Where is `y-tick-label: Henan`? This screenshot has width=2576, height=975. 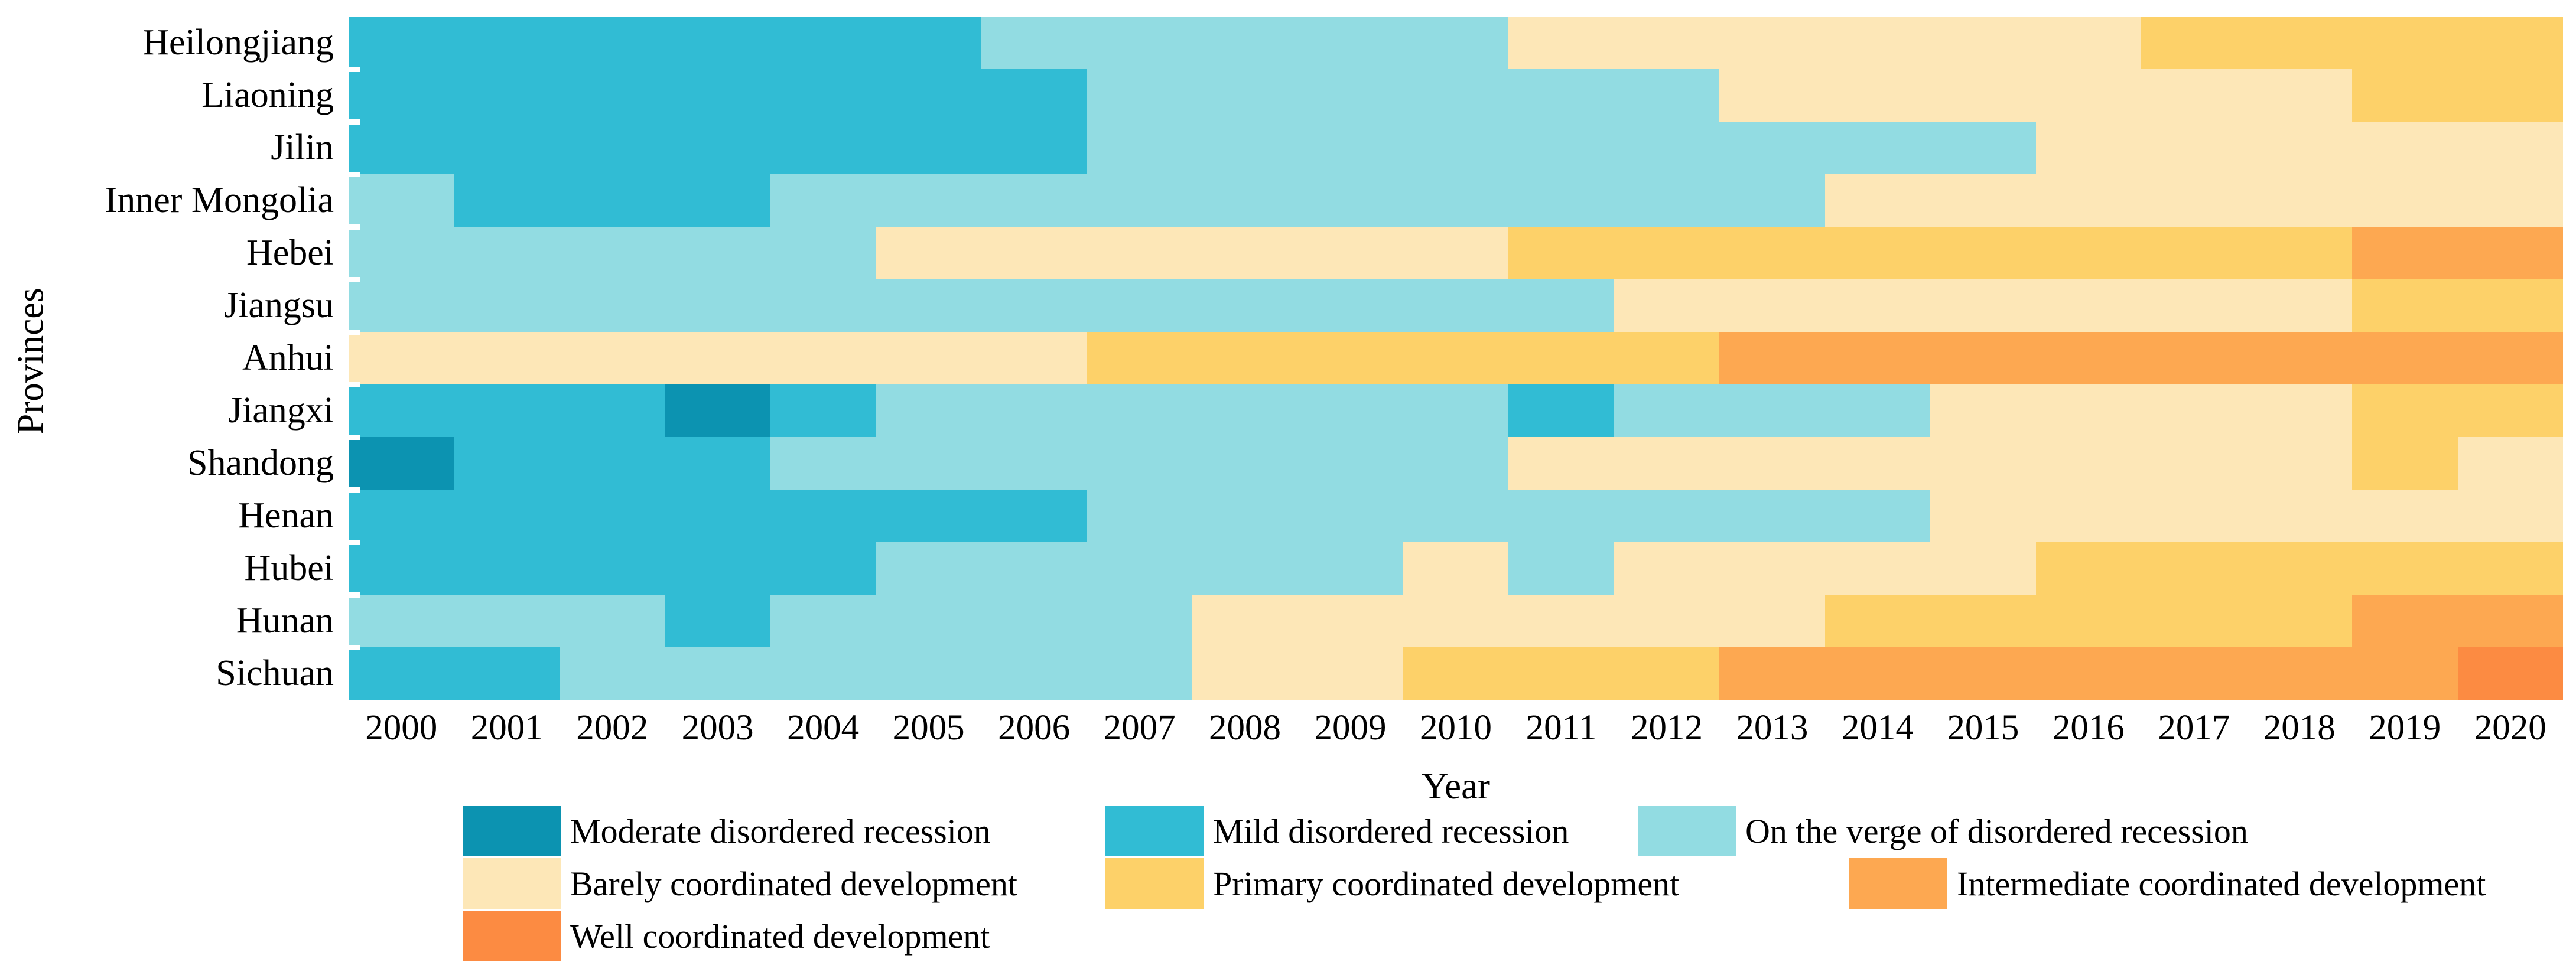
y-tick-label: Henan is located at coordinates (286, 515).